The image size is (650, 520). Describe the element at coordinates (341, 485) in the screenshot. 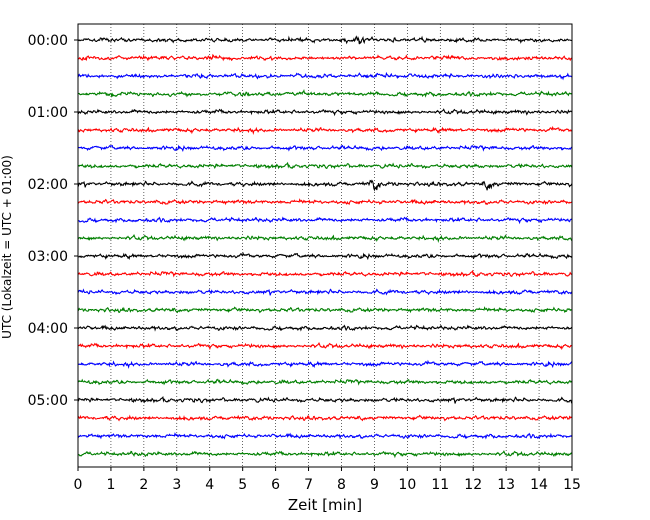

I see `x-tick-label: 8` at that location.